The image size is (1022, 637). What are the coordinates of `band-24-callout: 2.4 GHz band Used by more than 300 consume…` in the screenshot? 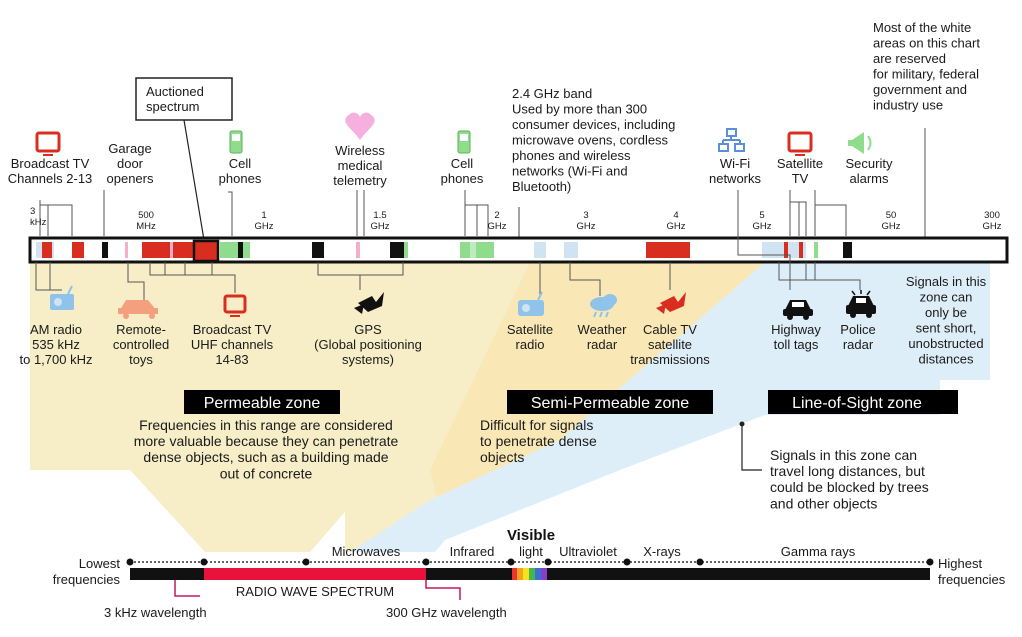 It's located at (593, 140).